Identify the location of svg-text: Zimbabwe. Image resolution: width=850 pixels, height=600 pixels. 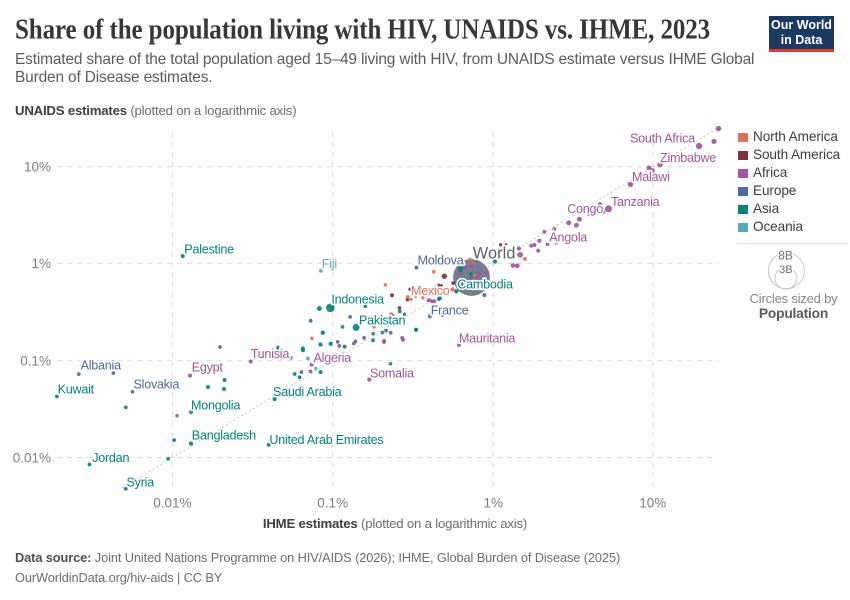
(688, 158).